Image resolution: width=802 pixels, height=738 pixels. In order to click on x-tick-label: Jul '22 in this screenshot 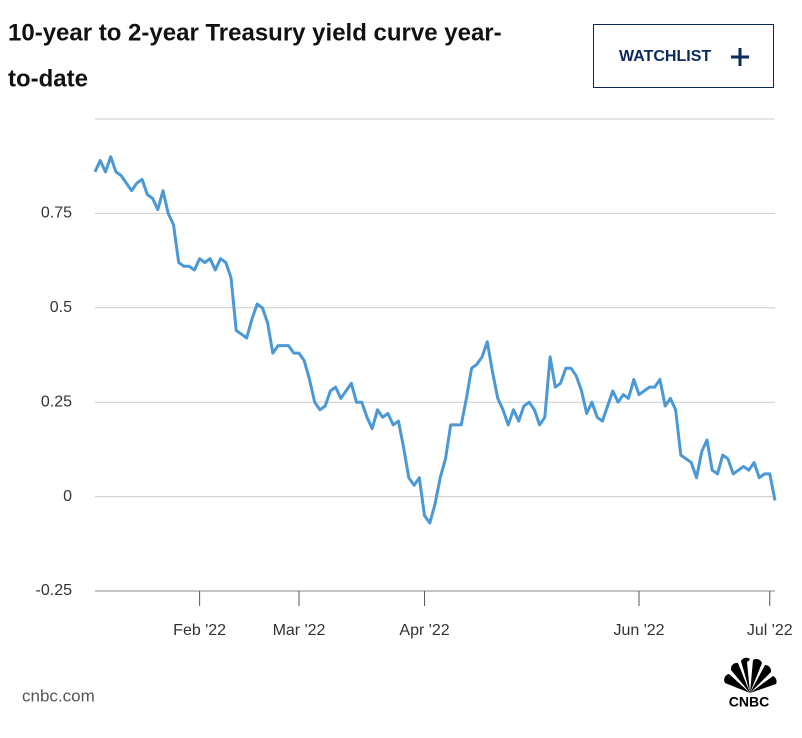, I will do `click(770, 630)`.